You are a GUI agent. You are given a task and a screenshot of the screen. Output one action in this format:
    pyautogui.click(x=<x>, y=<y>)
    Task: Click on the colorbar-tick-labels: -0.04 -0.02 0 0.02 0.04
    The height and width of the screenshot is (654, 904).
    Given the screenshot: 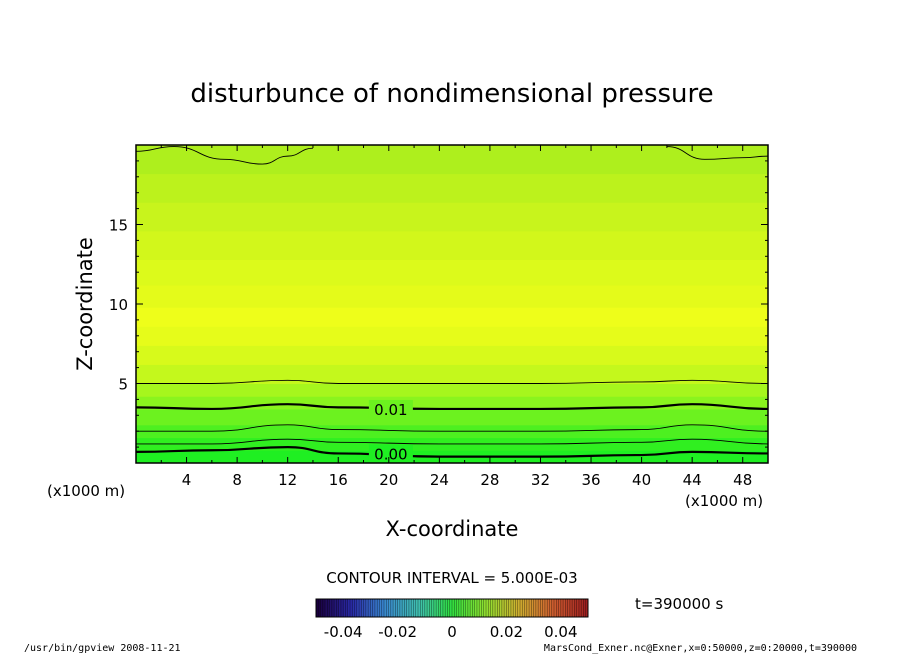 What is the action you would take?
    pyautogui.click(x=451, y=632)
    